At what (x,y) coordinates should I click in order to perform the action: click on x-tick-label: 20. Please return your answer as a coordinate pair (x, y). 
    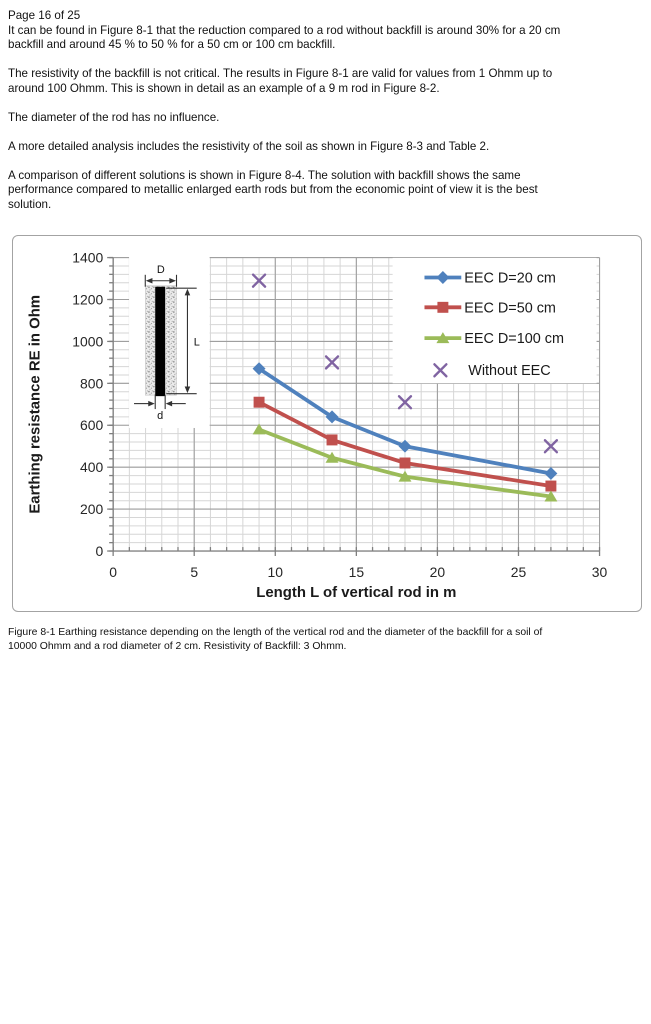
    Looking at the image, I should click on (438, 572).